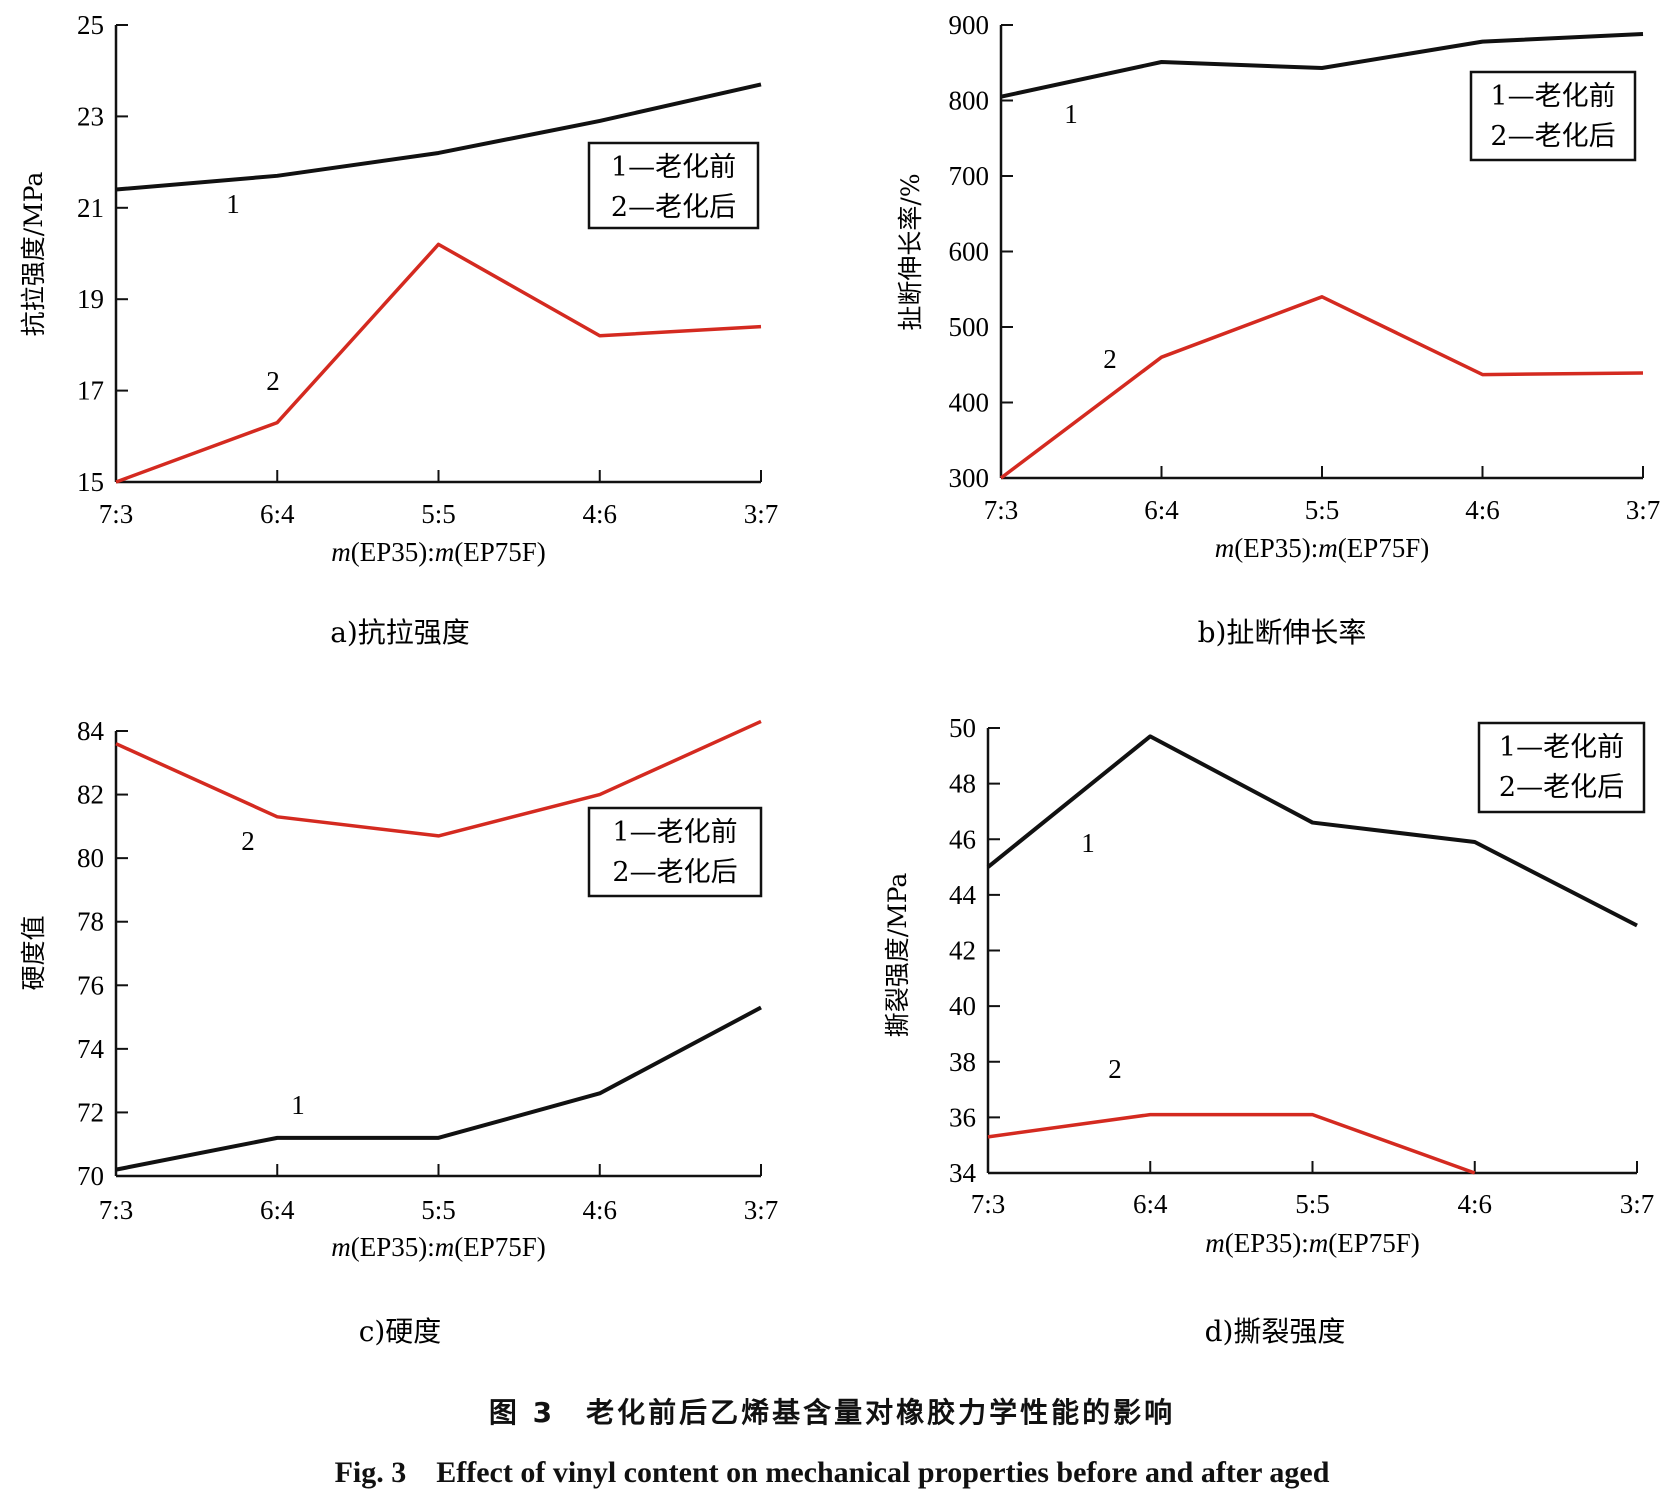  Describe the element at coordinates (33, 952) in the screenshot. I see `y-axis-label: 硬度值` at that location.